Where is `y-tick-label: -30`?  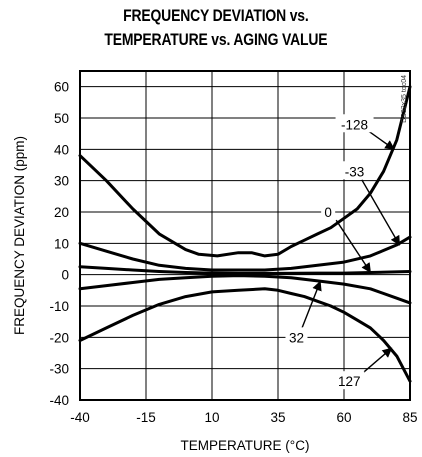
y-tick-label: -30 is located at coordinates (59, 369).